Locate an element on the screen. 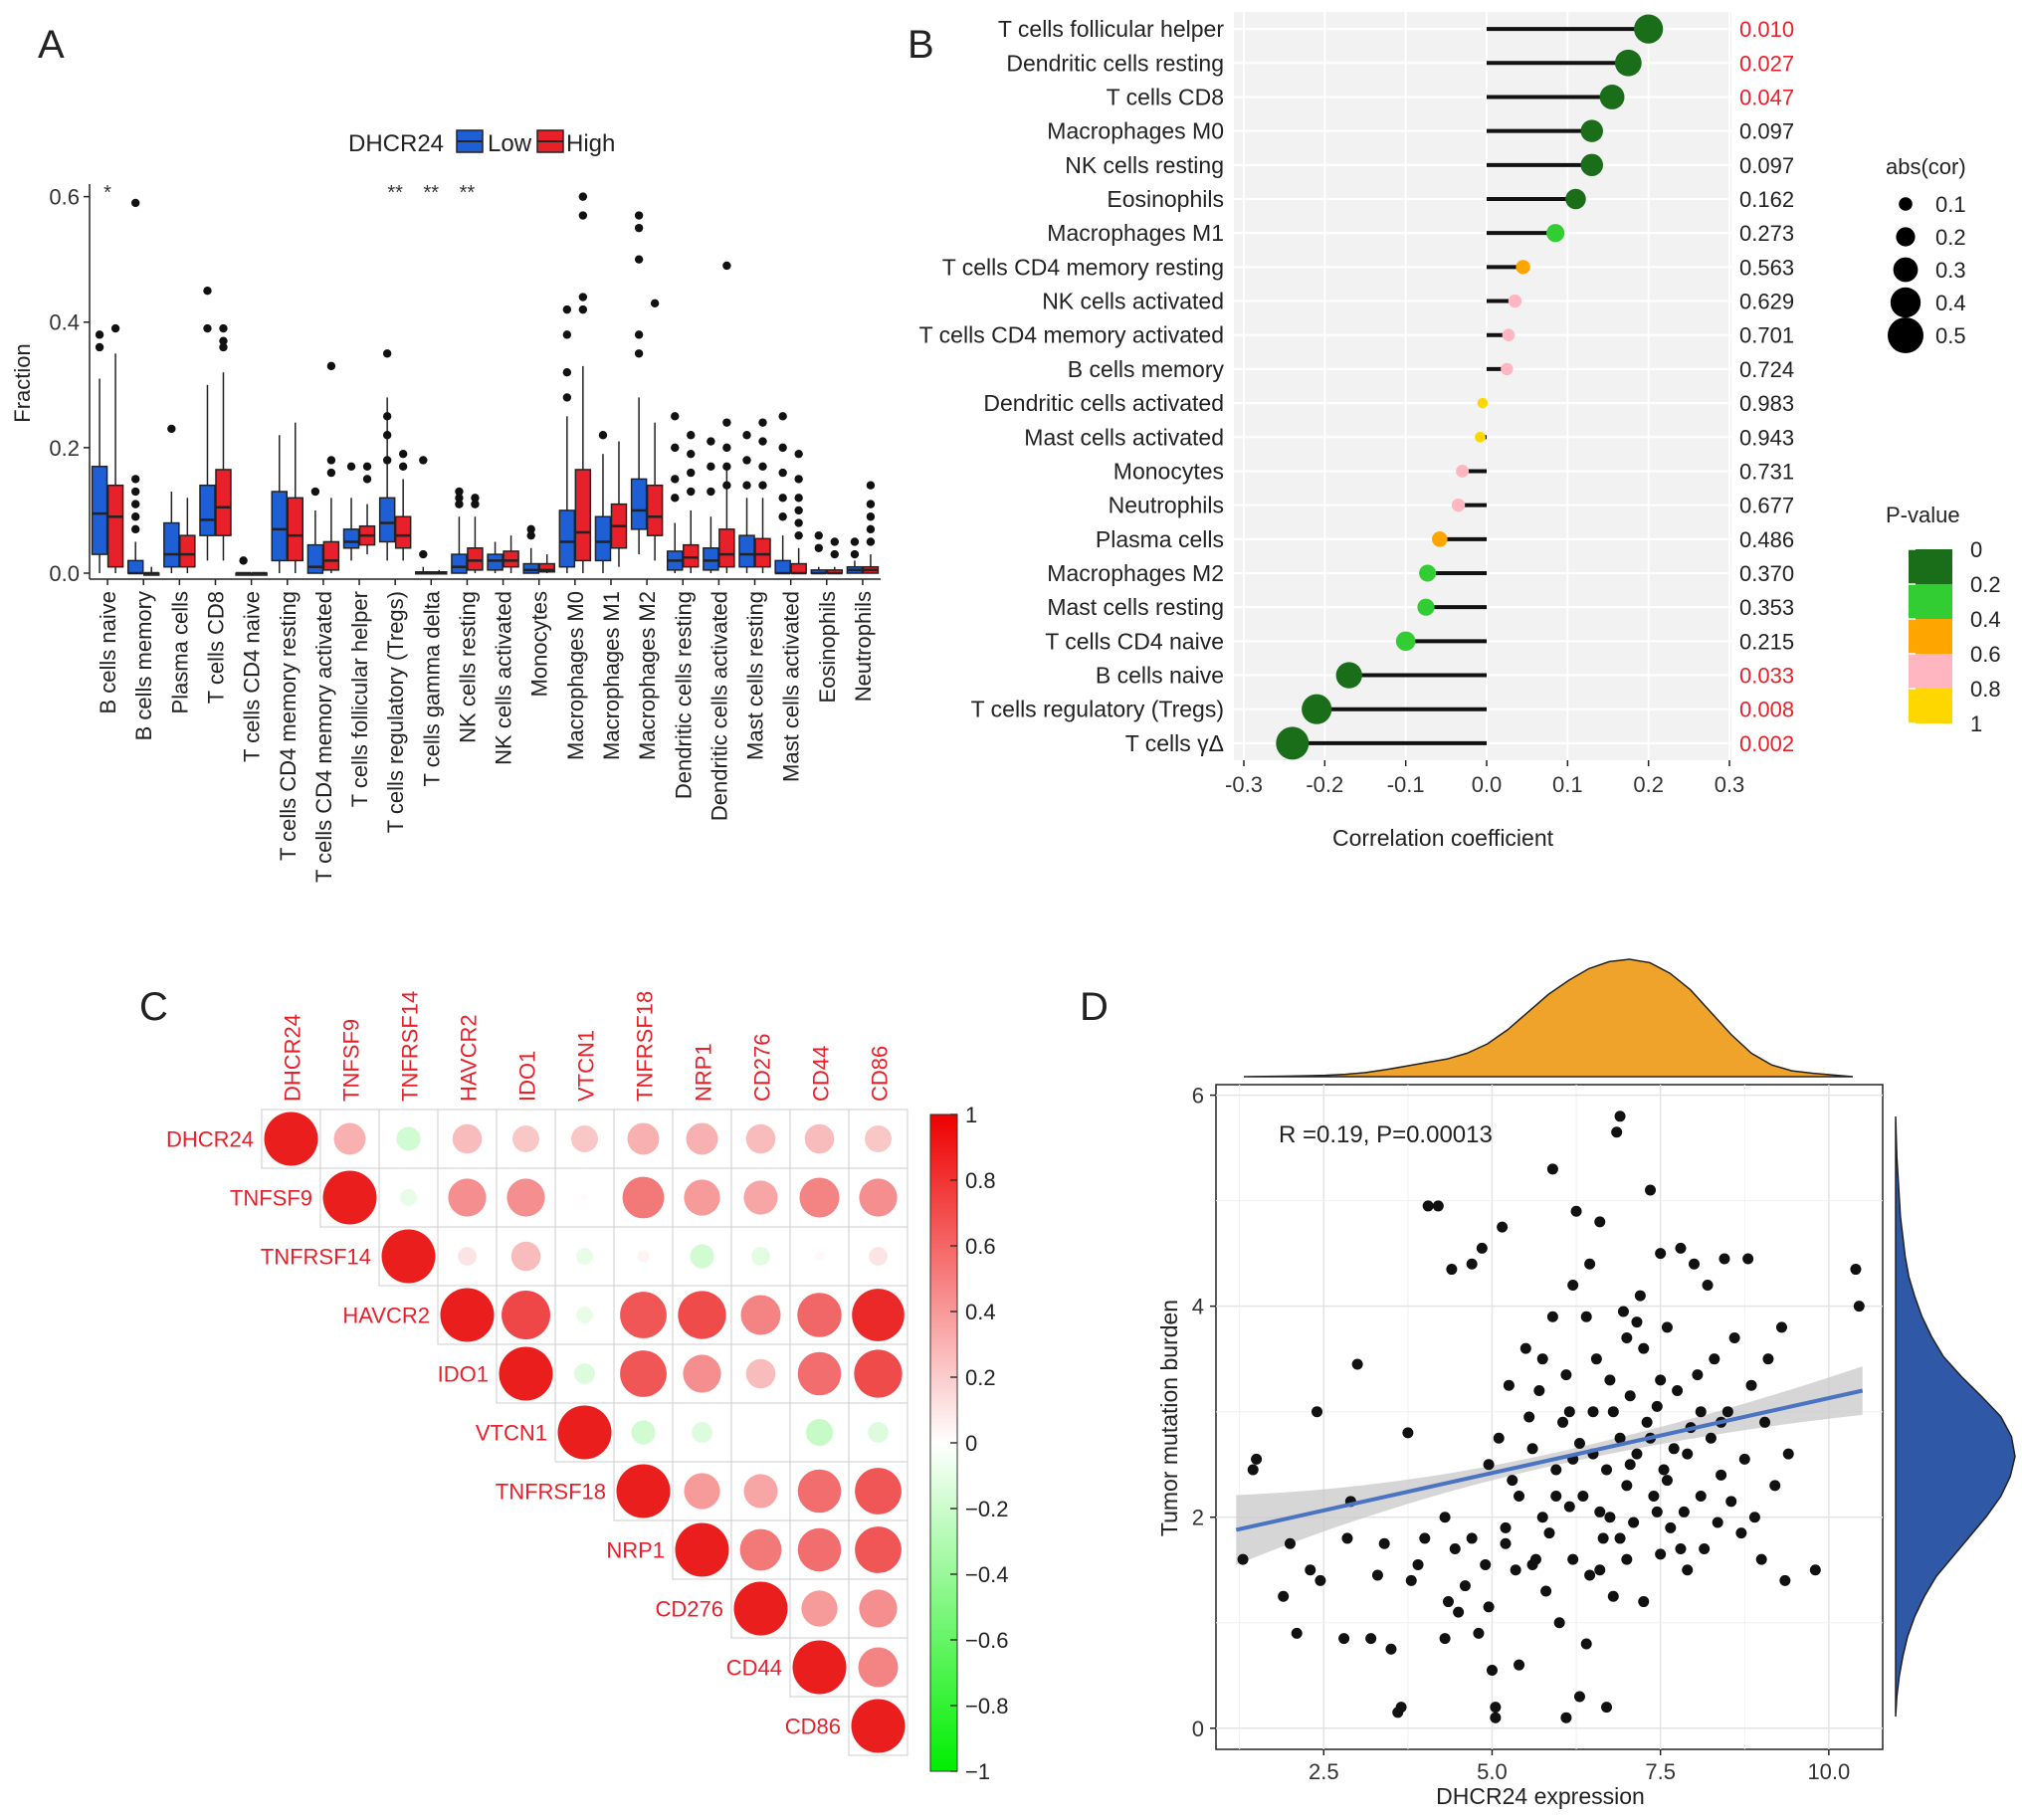 The height and width of the screenshot is (1820, 2022). x-tick-label: 10.0 is located at coordinates (1828, 1771).